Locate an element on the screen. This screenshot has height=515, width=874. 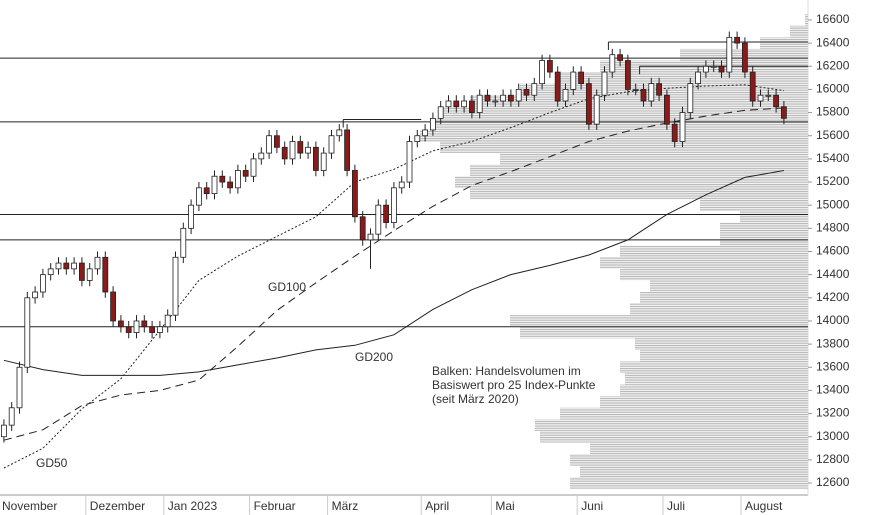
x-tick-label: Juli is located at coordinates (676, 506).